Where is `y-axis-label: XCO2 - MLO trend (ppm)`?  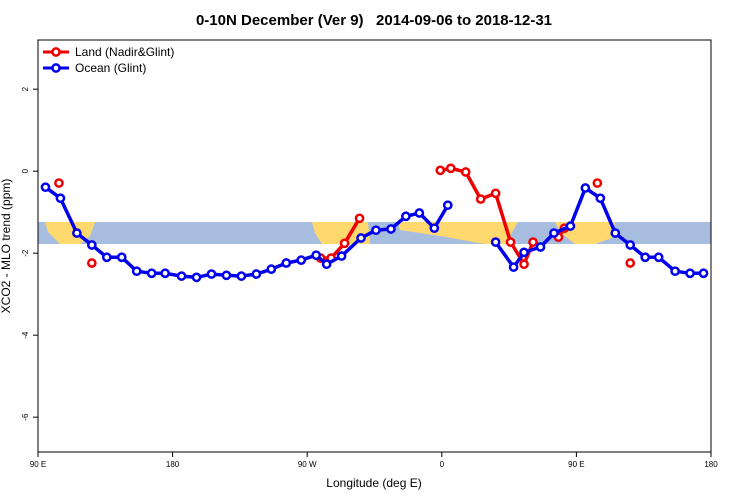 y-axis-label: XCO2 - MLO trend (ppm) is located at coordinates (6, 246).